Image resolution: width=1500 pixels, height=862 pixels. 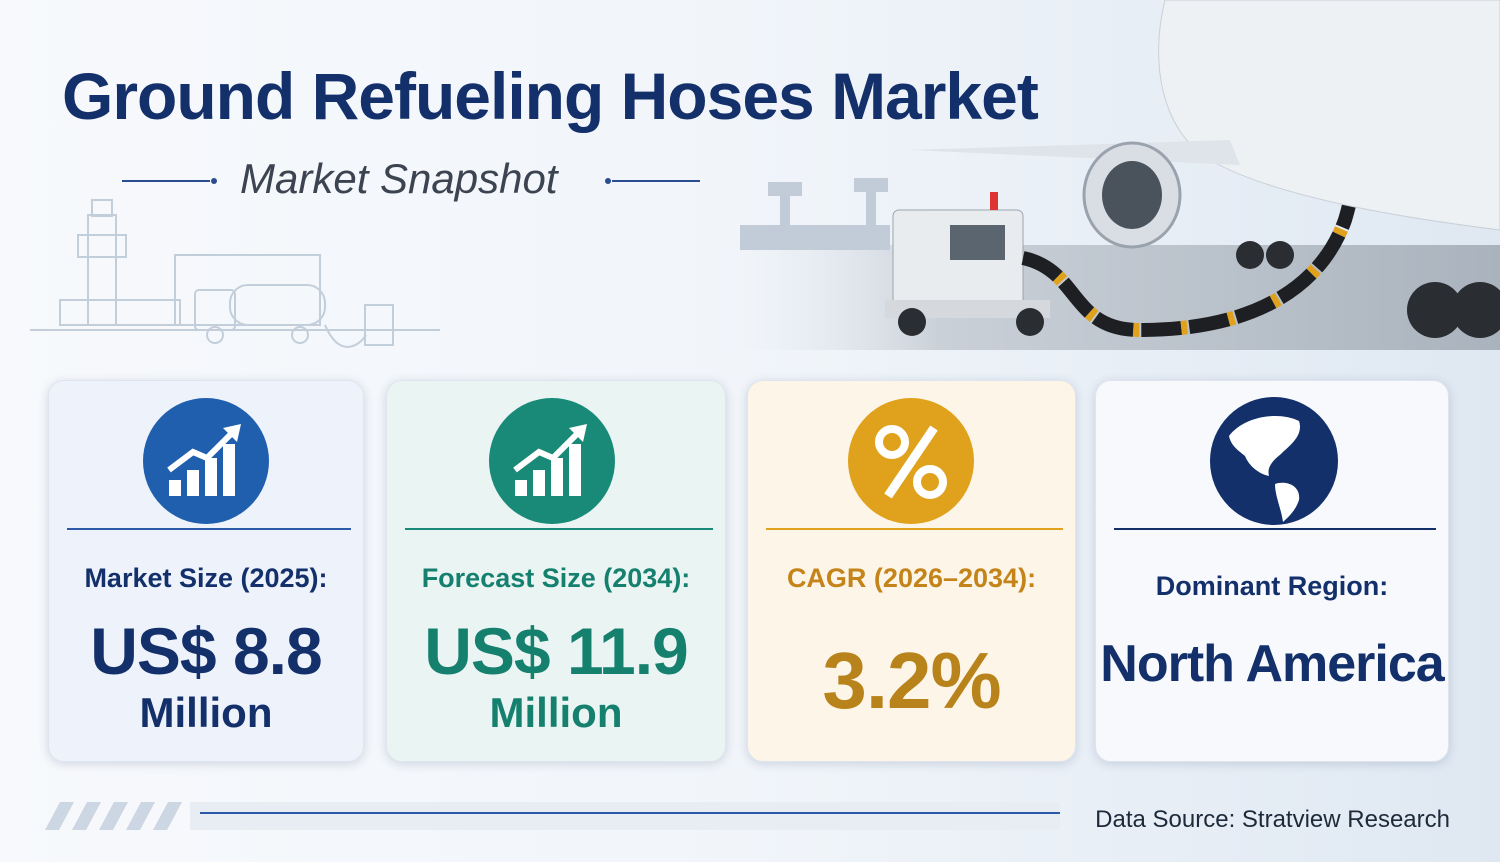 I want to click on card-label: Market Size (2025):, so click(x=206, y=578).